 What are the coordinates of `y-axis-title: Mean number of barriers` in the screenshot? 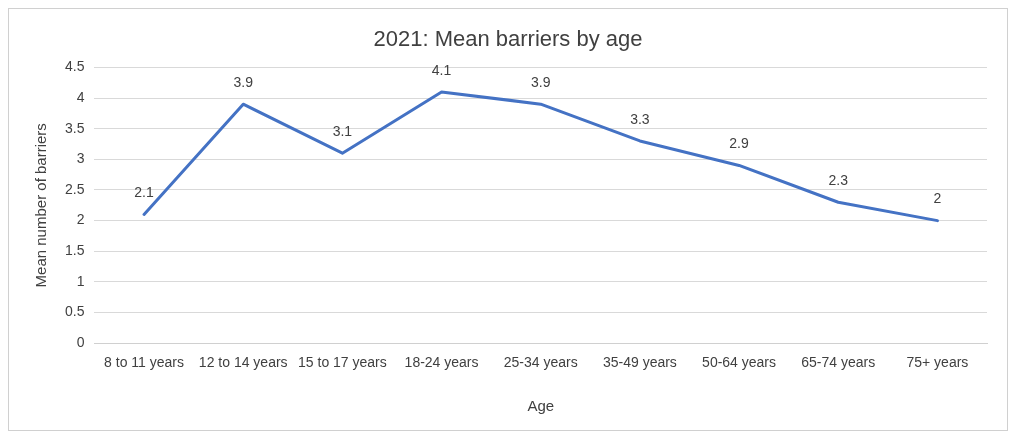 It's located at (41, 205).